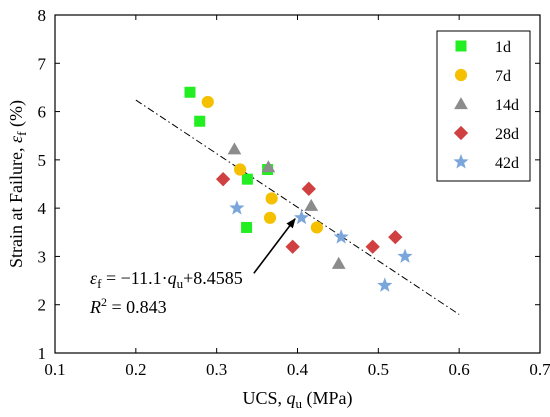 Image resolution: width=550 pixels, height=417 pixels. Describe the element at coordinates (539, 369) in the screenshot. I see `x-tick-label: 0.7` at that location.